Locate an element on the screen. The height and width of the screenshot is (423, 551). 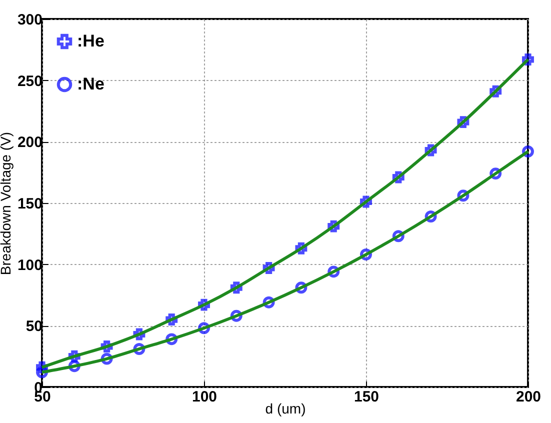
point is located at coordinates (528, 152).